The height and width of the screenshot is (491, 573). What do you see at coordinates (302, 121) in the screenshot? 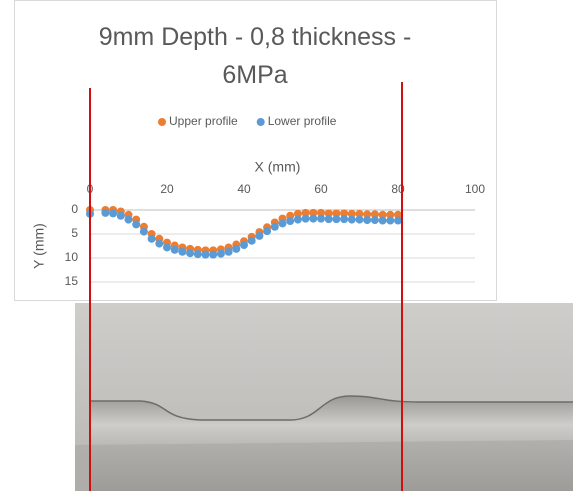
I see `legend-label: Lower profile` at bounding box center [302, 121].